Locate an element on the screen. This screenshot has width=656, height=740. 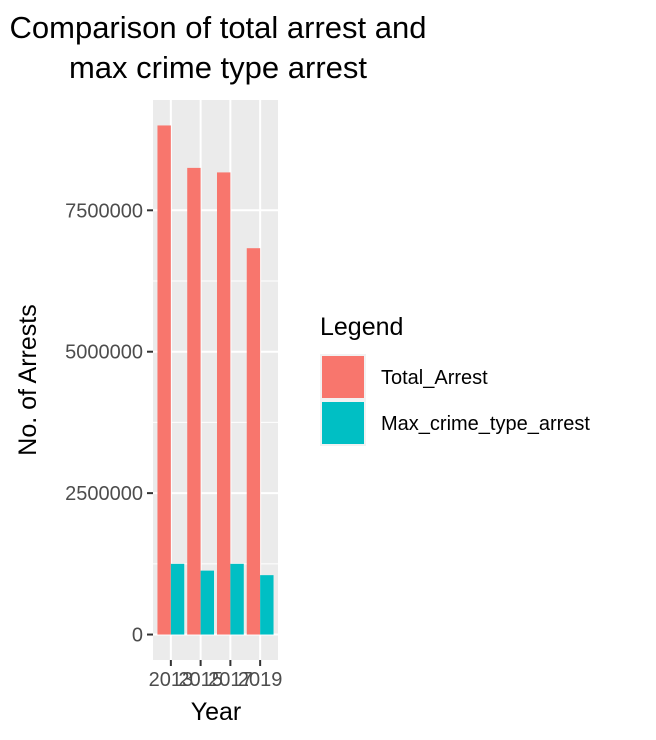
y-tick-label: 5000000 is located at coordinates (104, 353).